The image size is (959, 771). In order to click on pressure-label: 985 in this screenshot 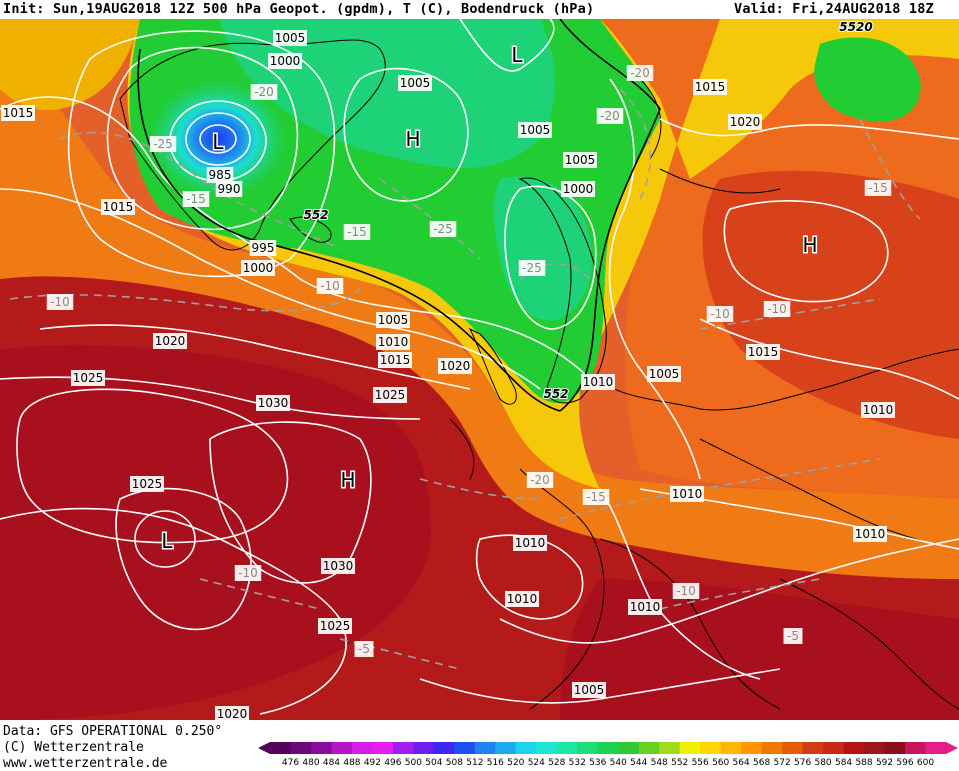, I will do `click(220, 175)`.